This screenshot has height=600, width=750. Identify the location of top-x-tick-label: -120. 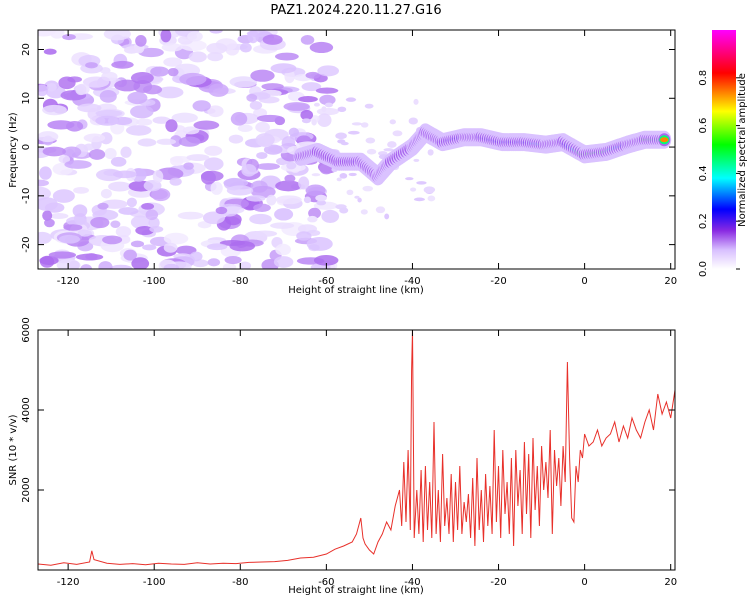
(68, 281).